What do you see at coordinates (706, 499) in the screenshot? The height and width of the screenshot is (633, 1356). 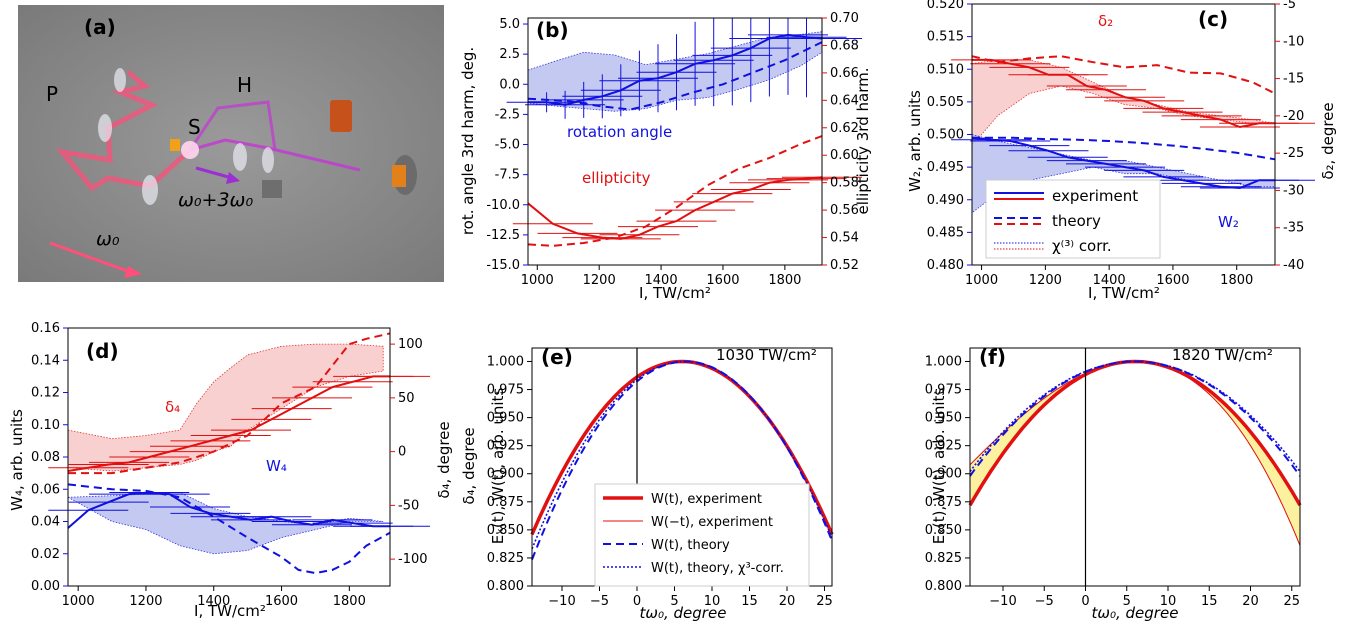 I see `legend-entry-e-0: W(t), experiment` at bounding box center [706, 499].